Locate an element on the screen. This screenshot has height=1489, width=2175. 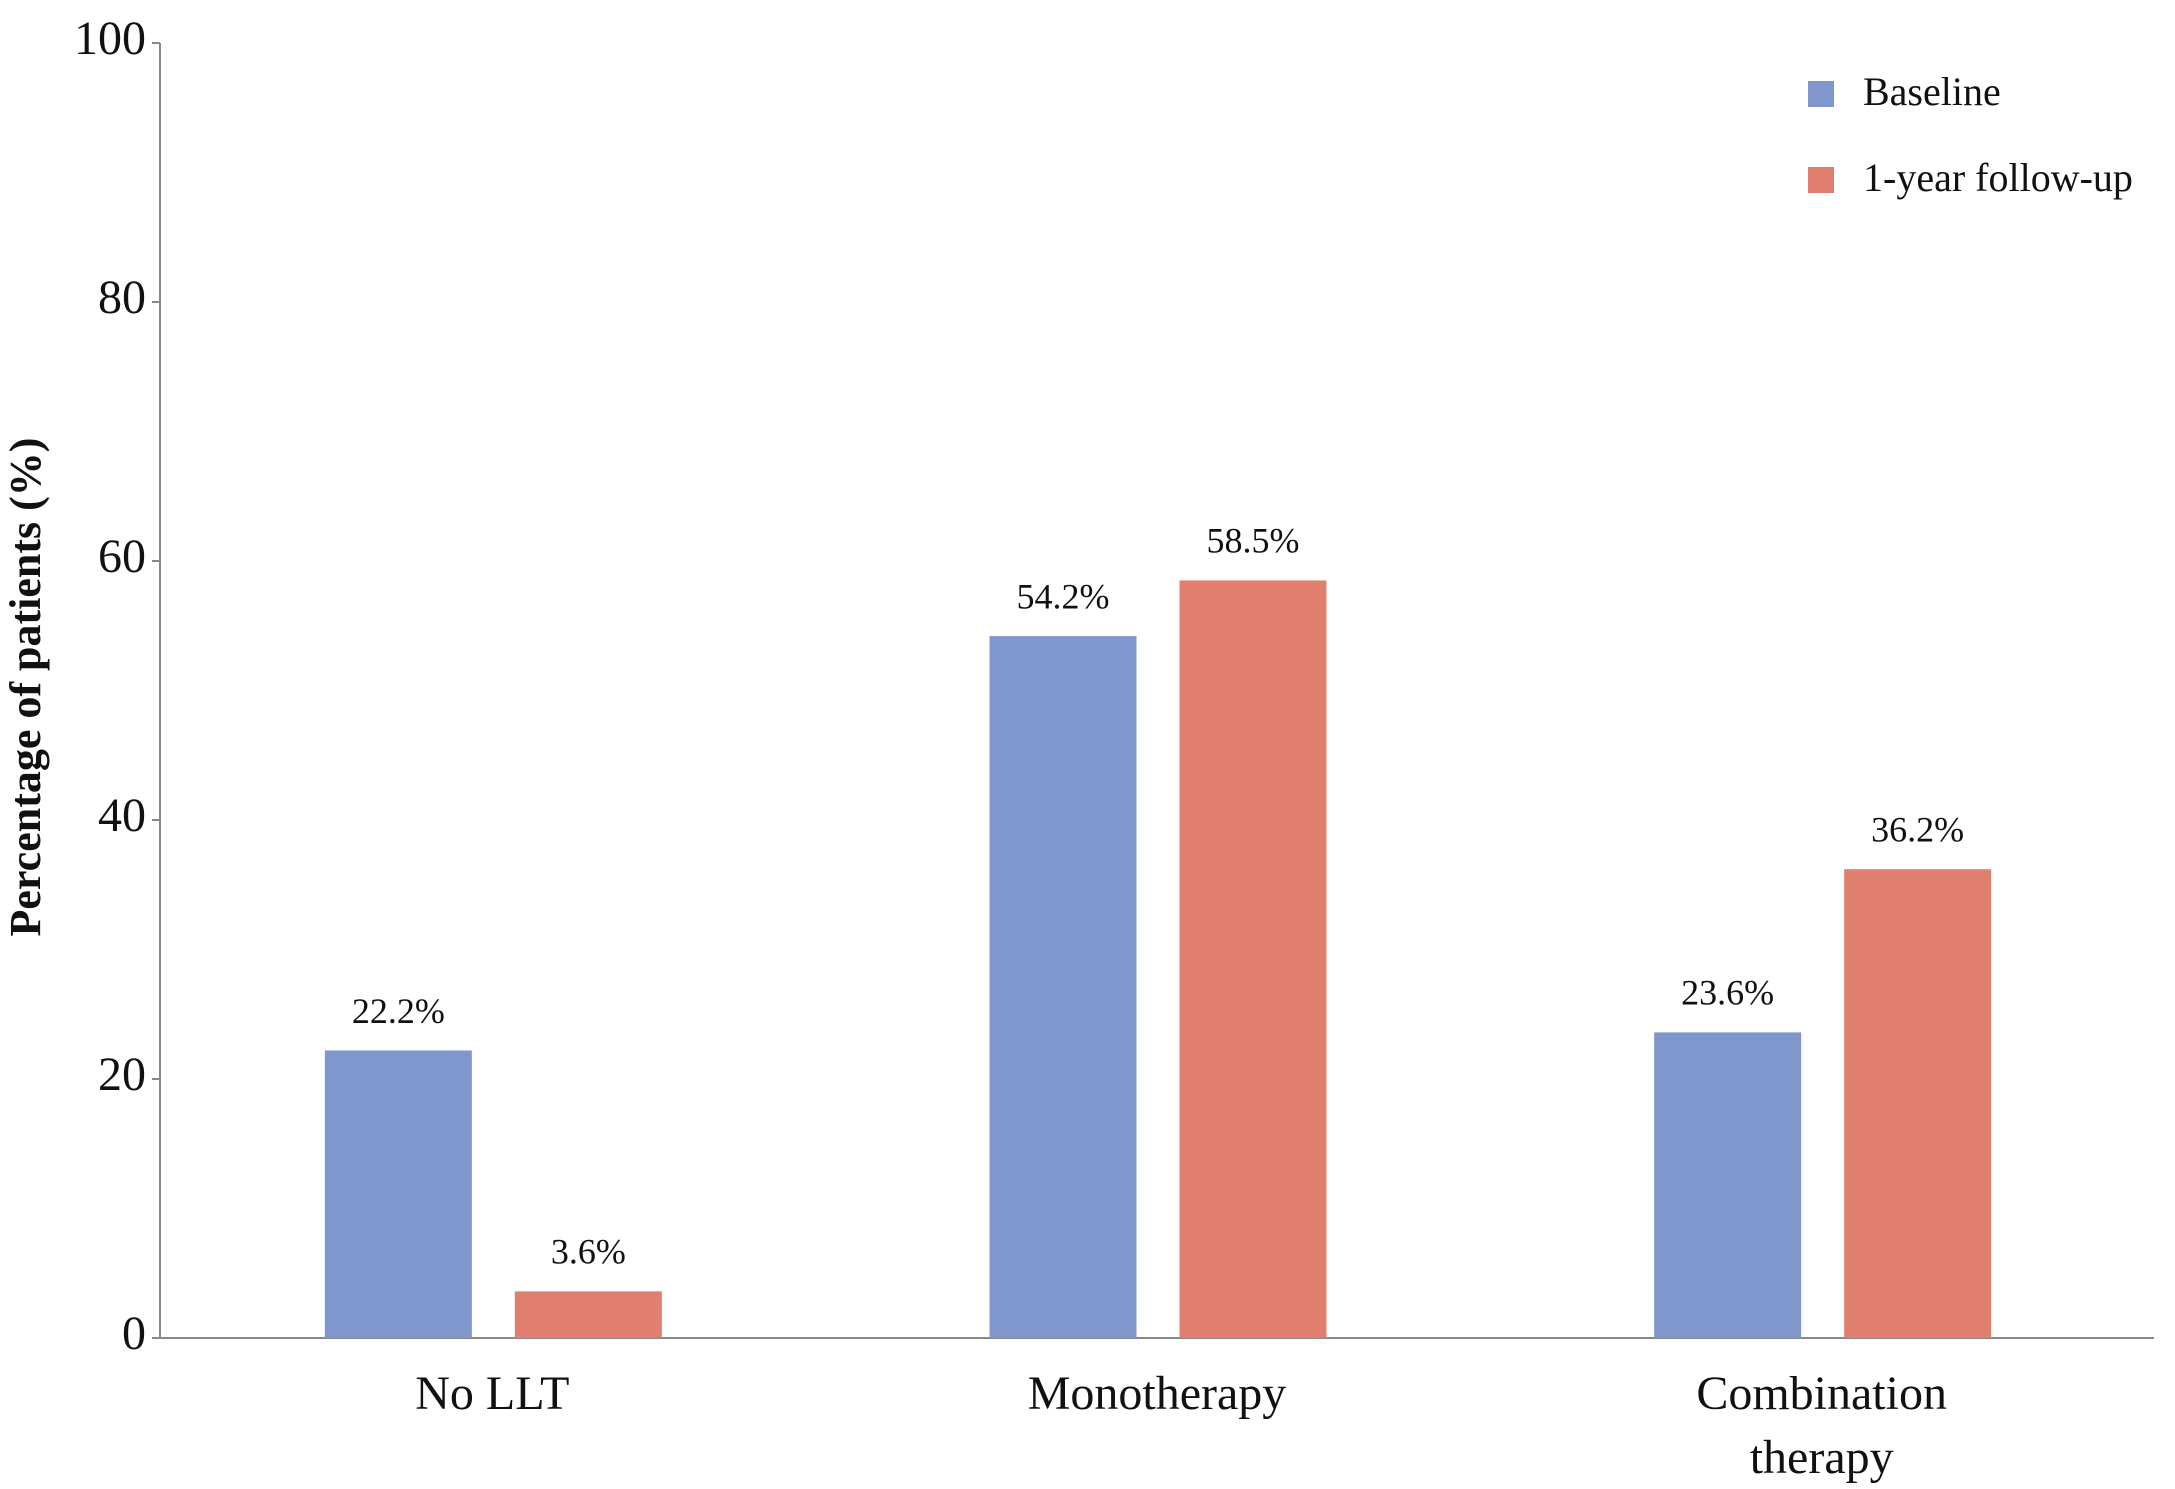
legend-label: Baseline is located at coordinates (1932, 91).